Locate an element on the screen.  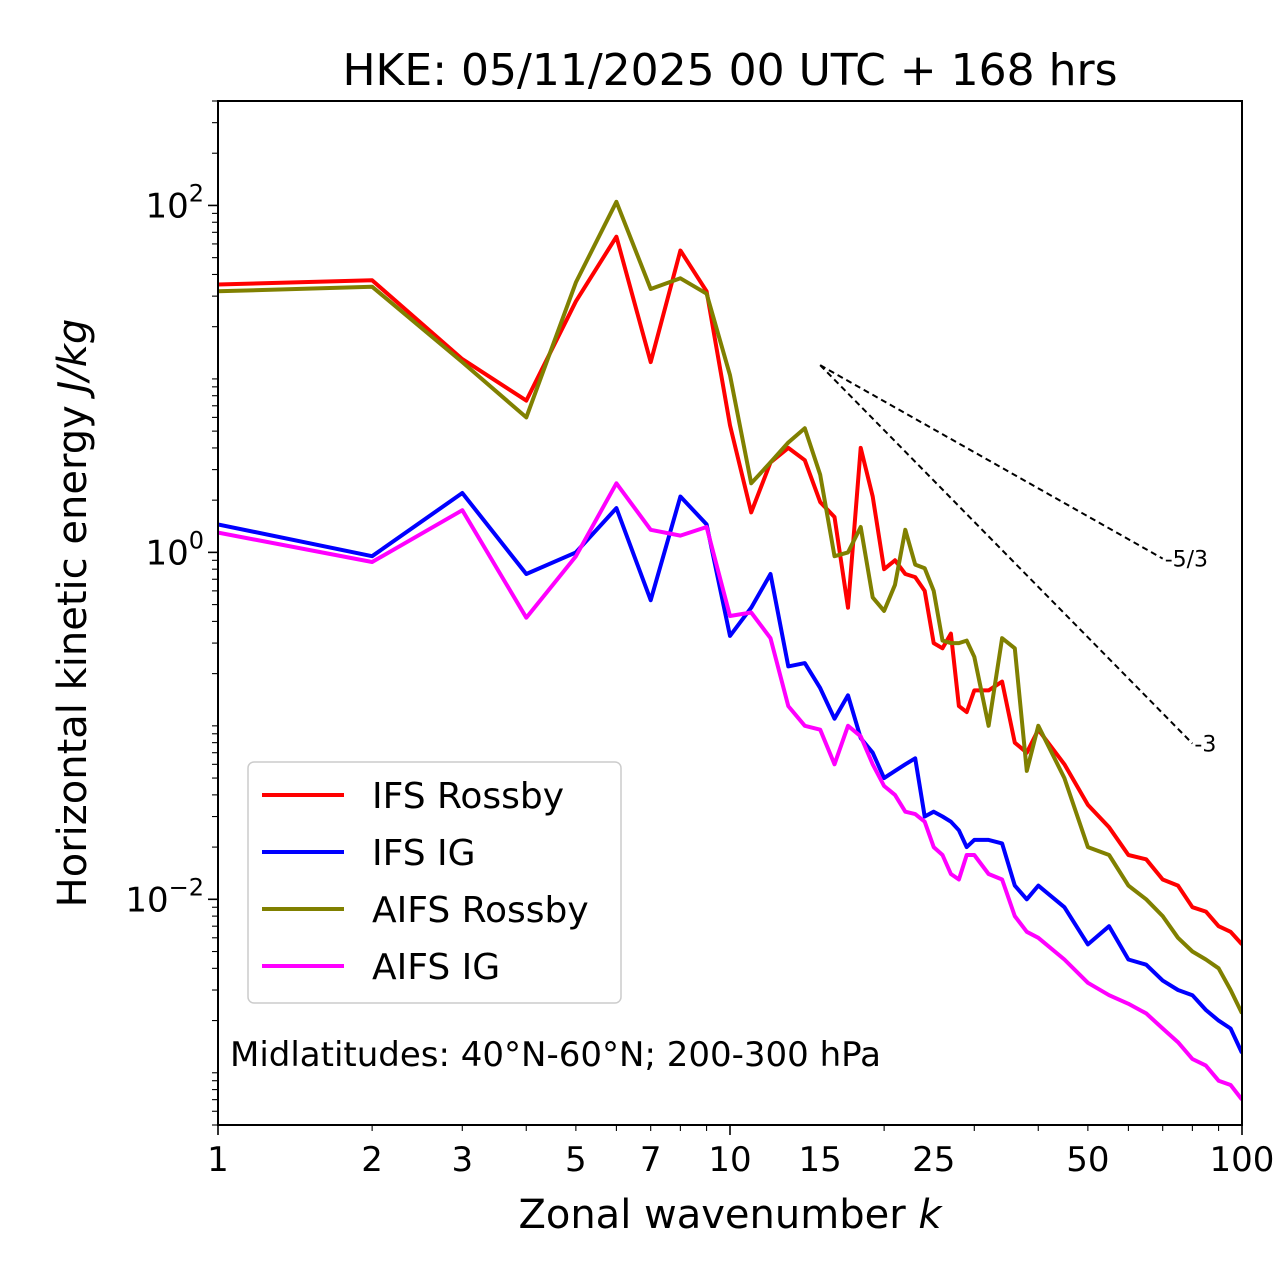
y-tick-label: 10⁰ is located at coordinates (174, 549).